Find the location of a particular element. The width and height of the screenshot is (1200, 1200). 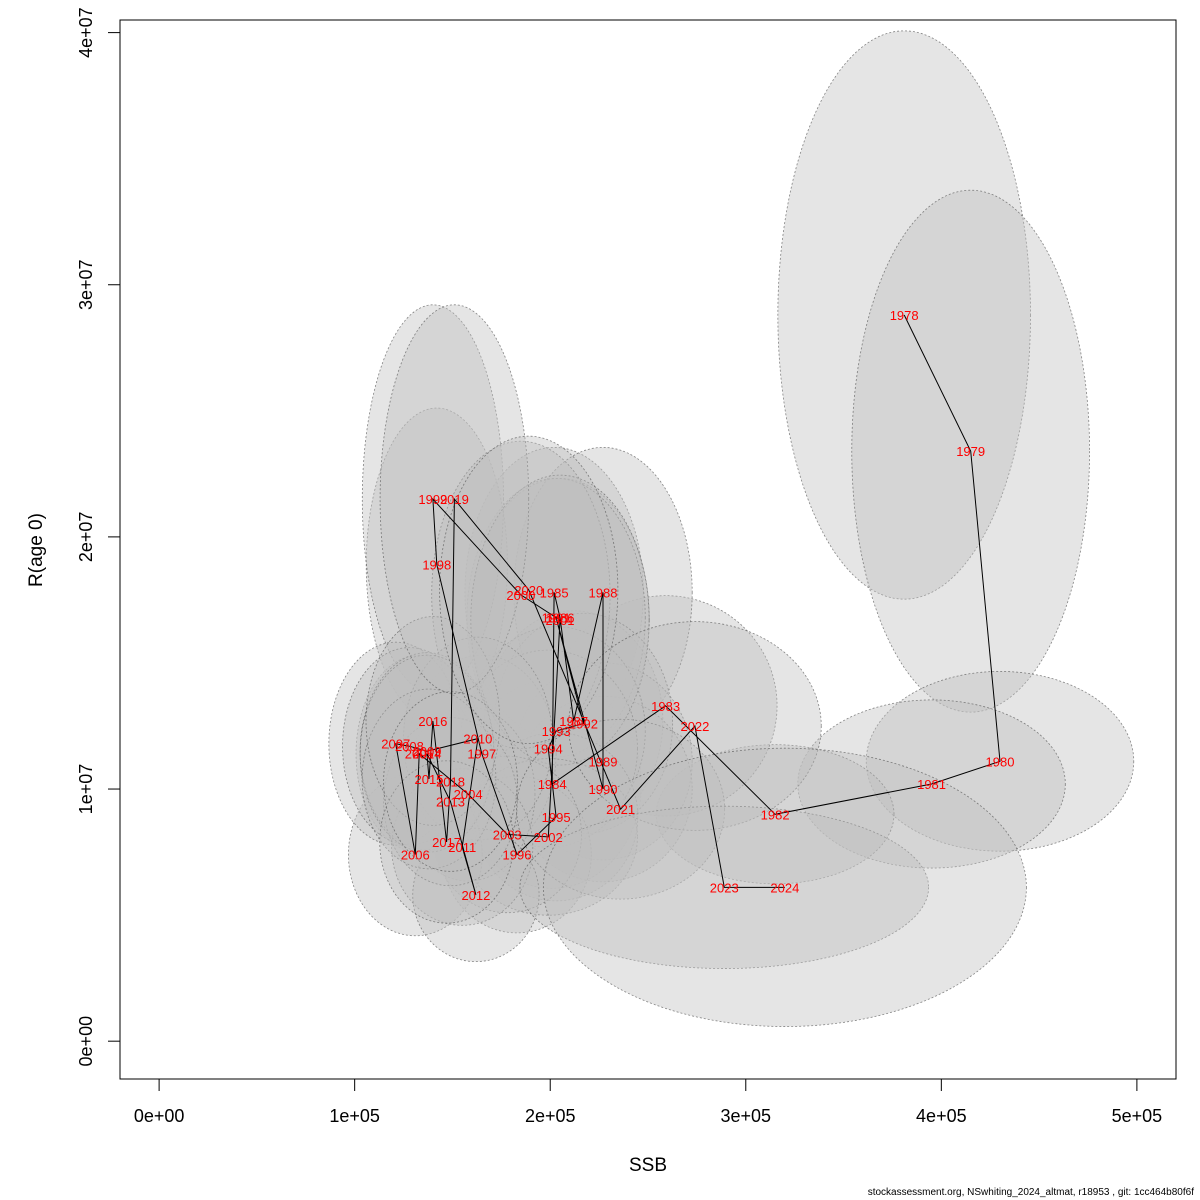

point-label-2015: 2015 is located at coordinates (429, 779).